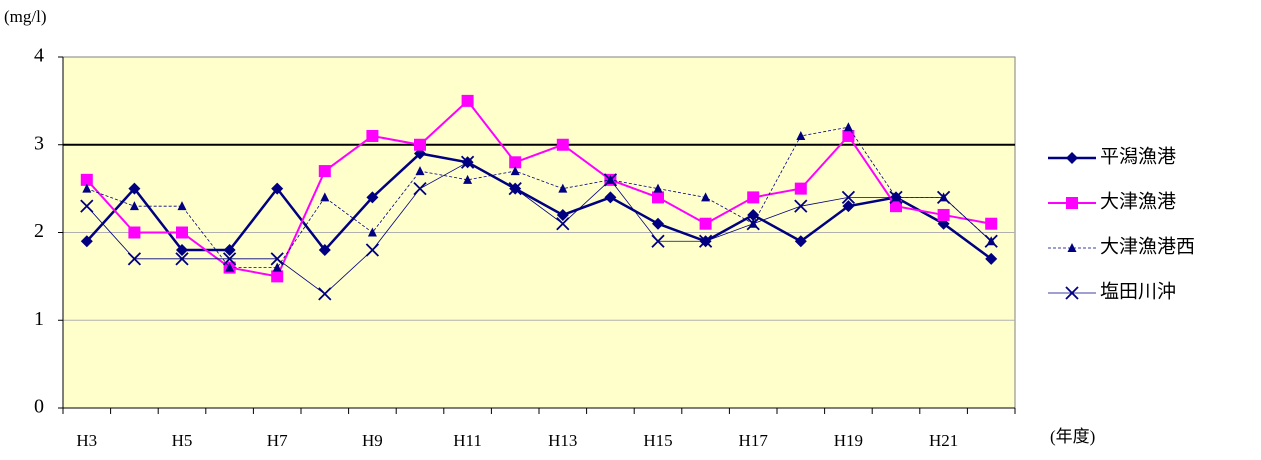 The height and width of the screenshot is (460, 1261). I want to click on x-tick-label: H19, so click(848, 440).